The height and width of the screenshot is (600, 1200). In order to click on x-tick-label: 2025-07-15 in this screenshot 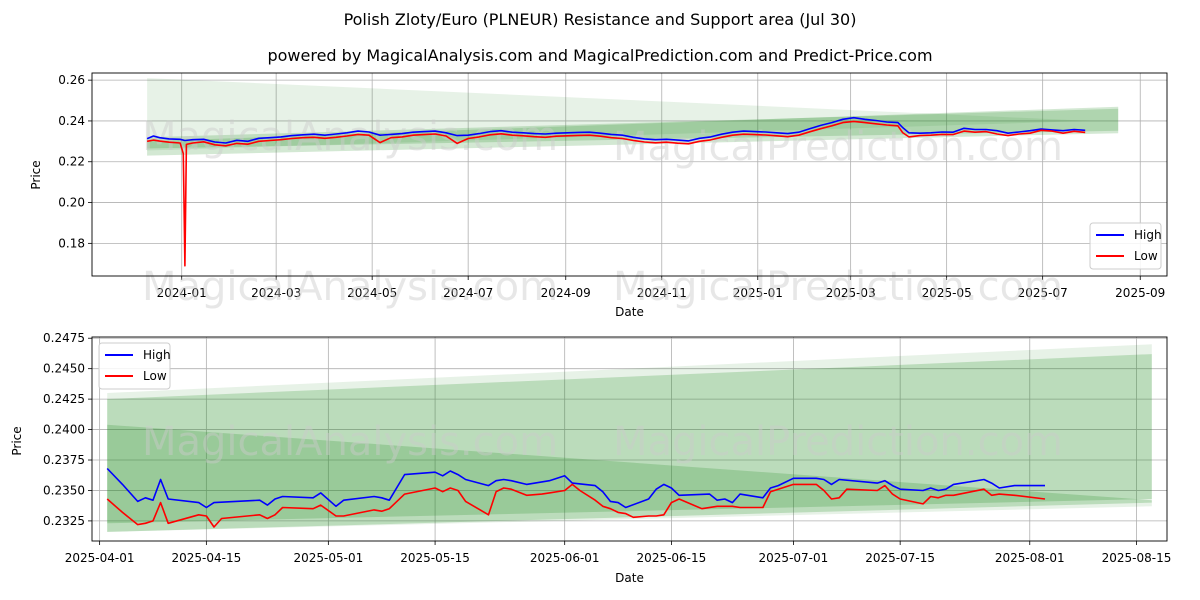, I will do `click(900, 558)`.